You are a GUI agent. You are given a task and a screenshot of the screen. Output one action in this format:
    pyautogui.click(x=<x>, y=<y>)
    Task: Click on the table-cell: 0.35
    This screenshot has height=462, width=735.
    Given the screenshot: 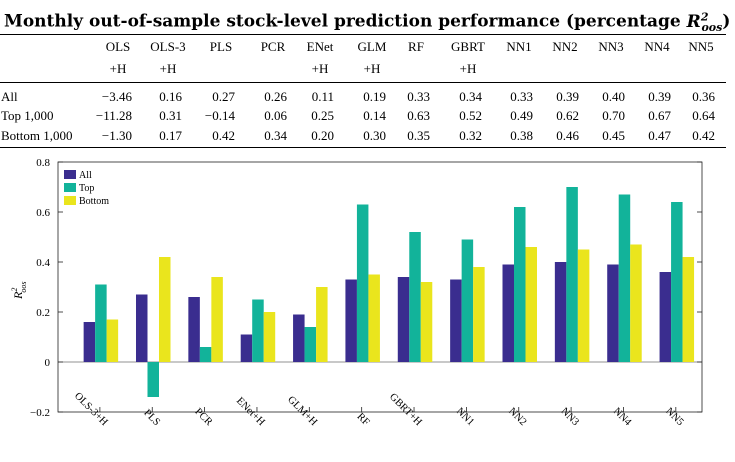 What is the action you would take?
    pyautogui.click(x=418, y=135)
    